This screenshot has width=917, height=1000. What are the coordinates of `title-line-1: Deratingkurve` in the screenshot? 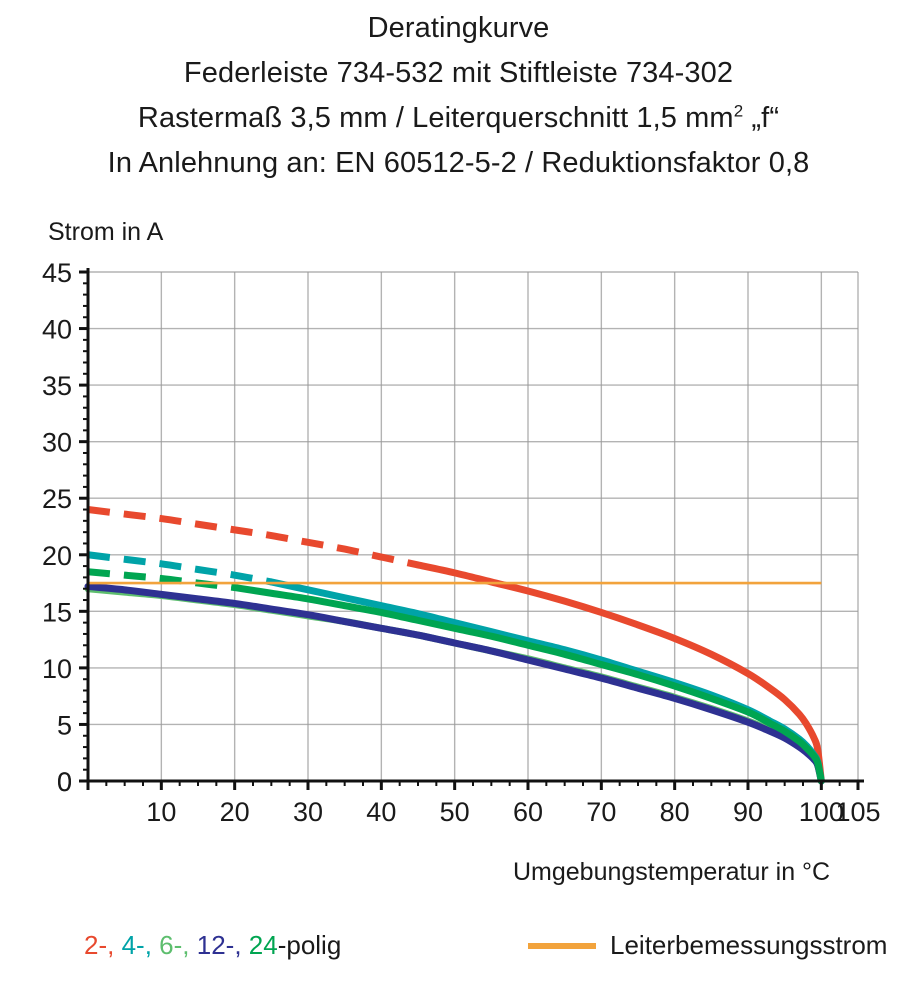 It's located at (458, 28).